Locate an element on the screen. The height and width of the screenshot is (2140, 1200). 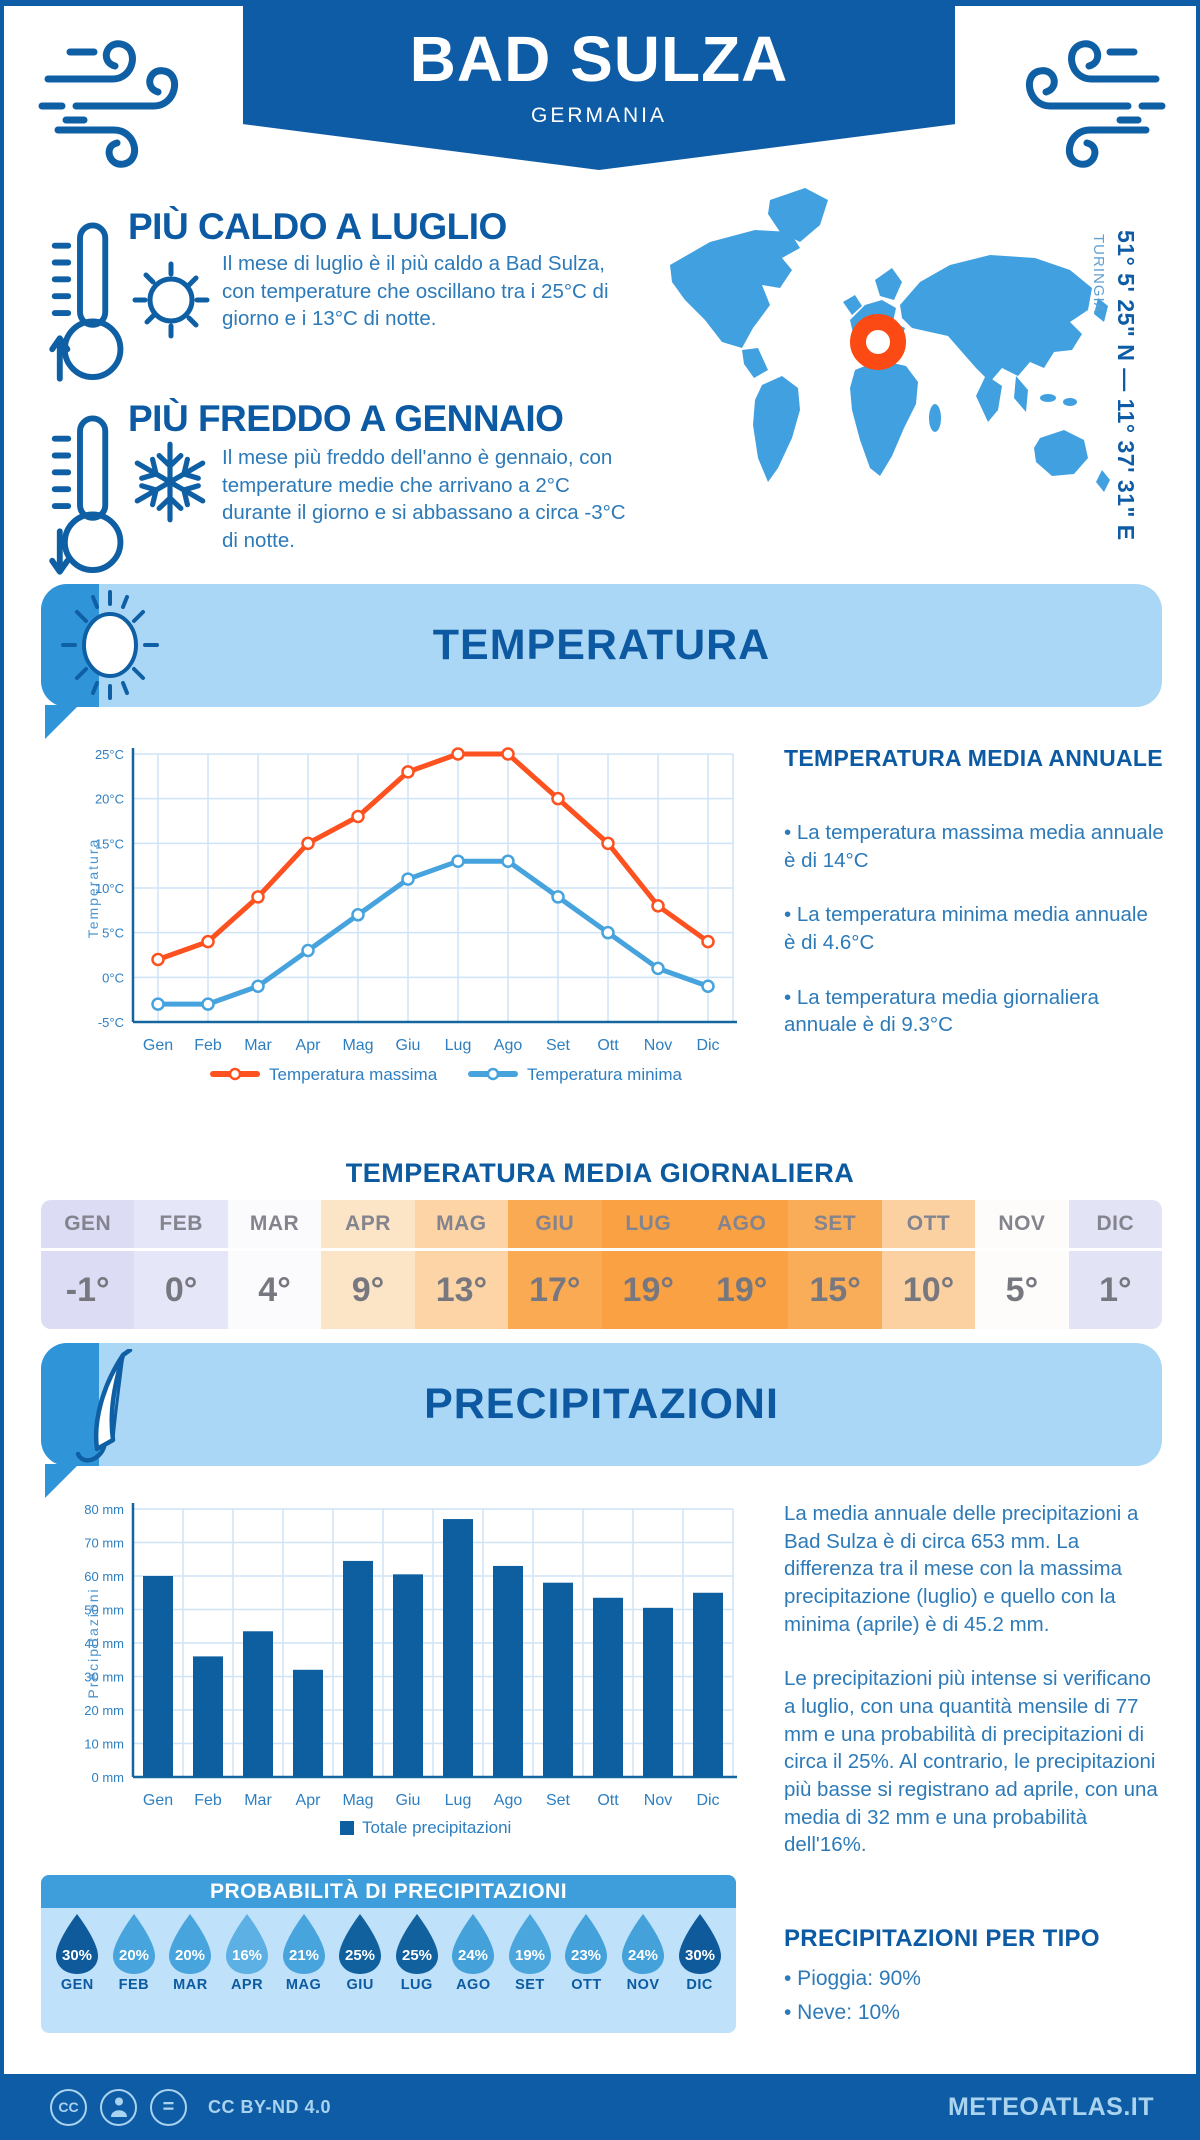
thermometer-up-icon is located at coordinates (86, 302).